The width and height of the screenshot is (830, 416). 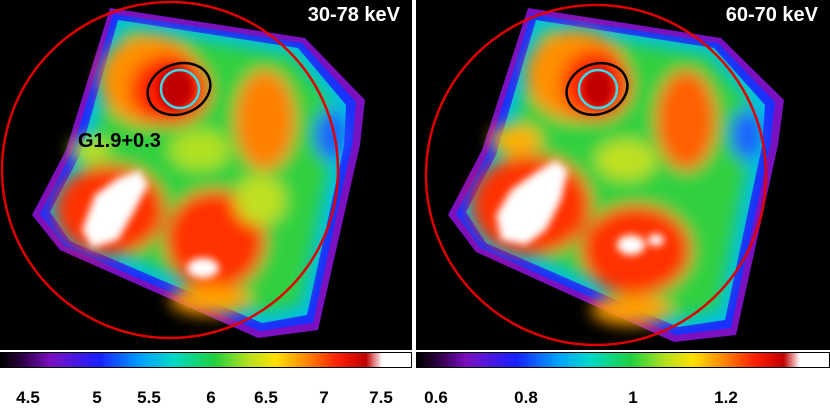 I want to click on colorbar-right-tick: 0.6, so click(x=436, y=397).